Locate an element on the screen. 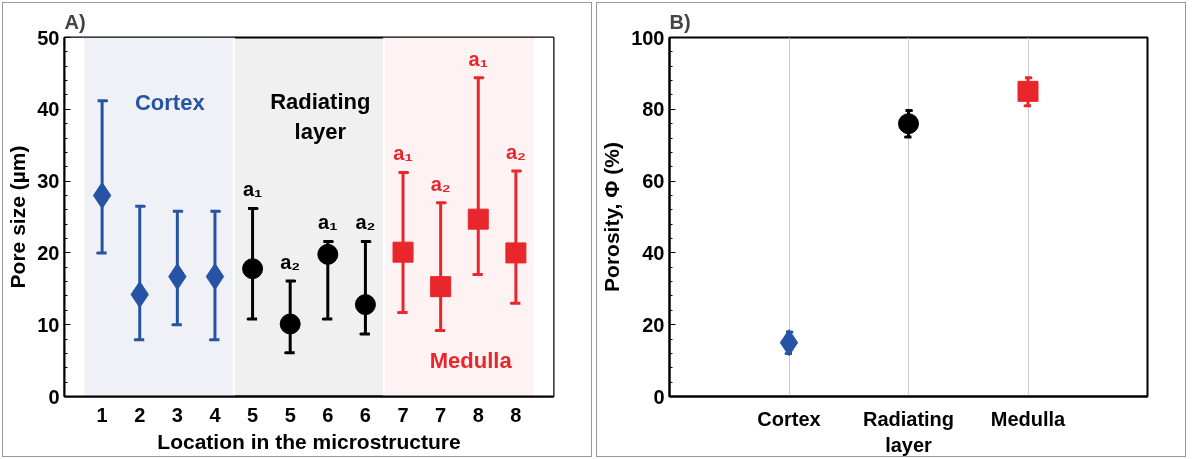  y-axis-title: Pore size (µm) is located at coordinates (18, 217).